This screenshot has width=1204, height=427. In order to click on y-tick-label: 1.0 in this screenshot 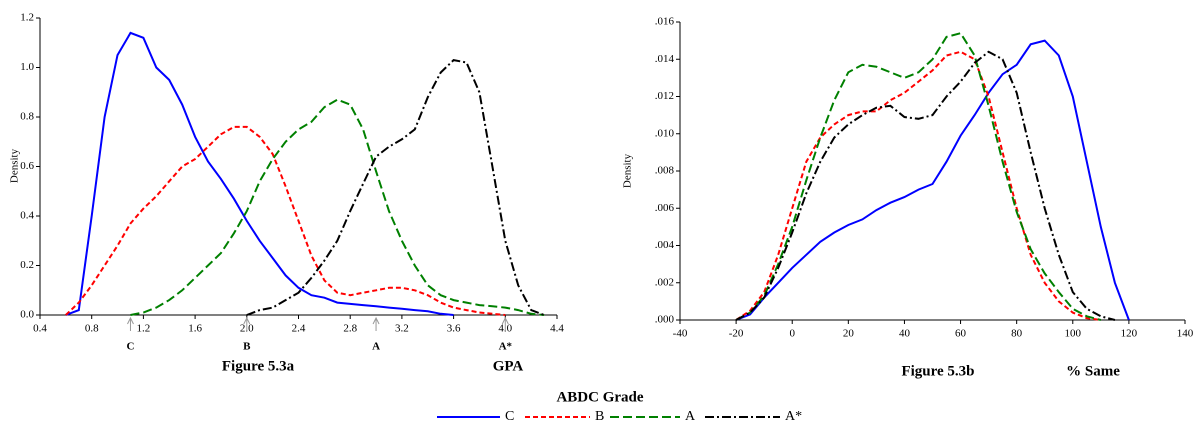, I will do `click(27, 67)`.